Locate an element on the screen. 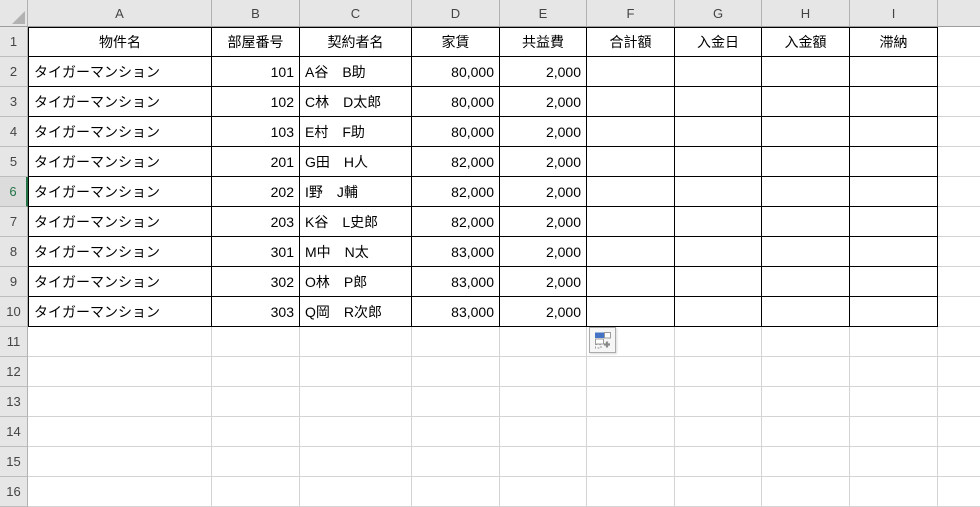 The image size is (980, 507). column-header-E: E is located at coordinates (543, 13).